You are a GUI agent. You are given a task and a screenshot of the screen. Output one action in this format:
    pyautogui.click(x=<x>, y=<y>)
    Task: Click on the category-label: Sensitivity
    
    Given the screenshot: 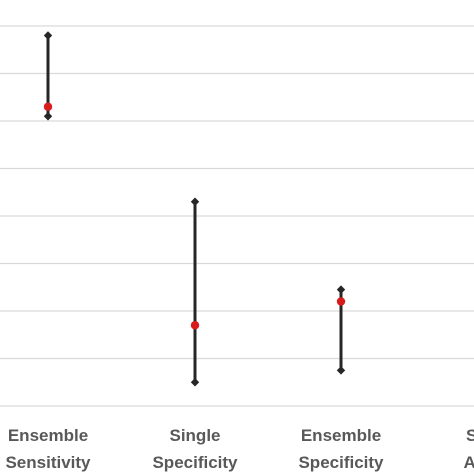 What is the action you would take?
    pyautogui.click(x=48, y=462)
    